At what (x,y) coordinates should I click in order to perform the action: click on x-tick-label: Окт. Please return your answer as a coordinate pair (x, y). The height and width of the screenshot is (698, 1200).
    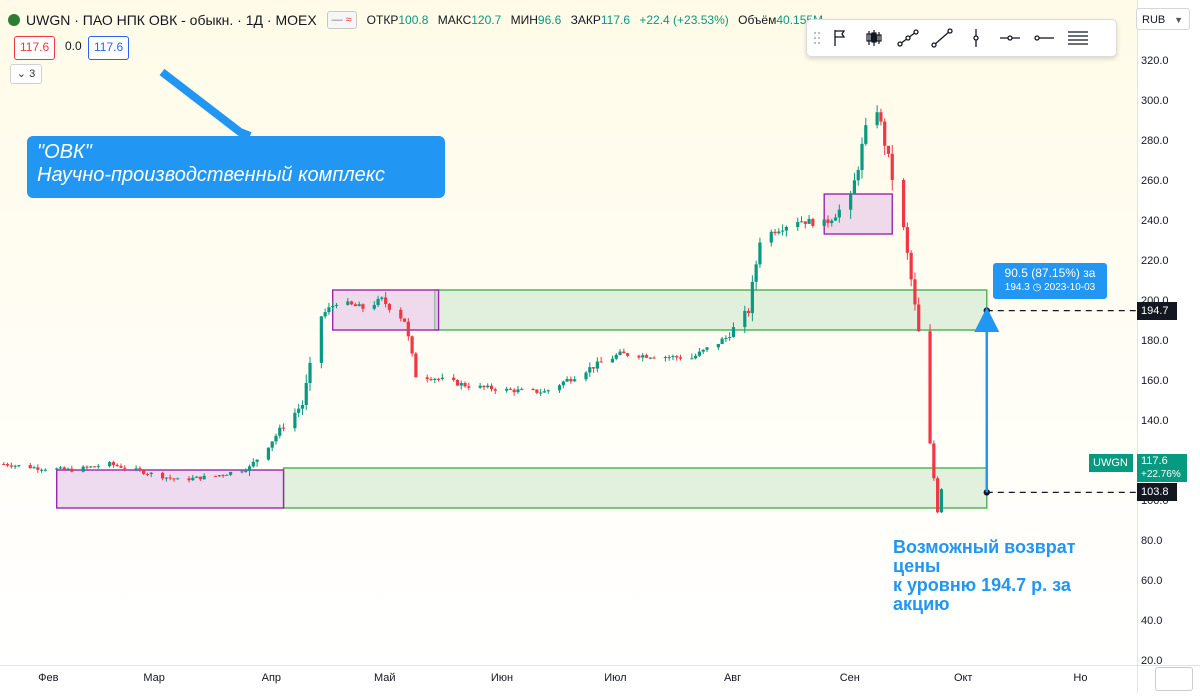
    Looking at the image, I should click on (963, 678).